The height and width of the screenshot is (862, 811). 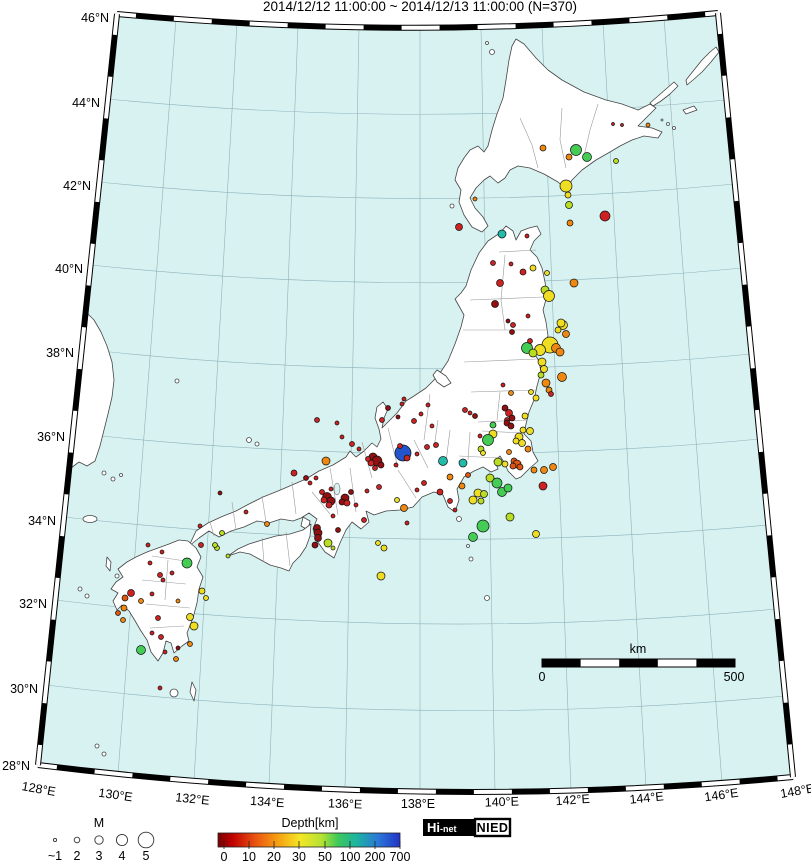 What do you see at coordinates (309, 840) in the screenshot?
I see `depth-colorbar` at bounding box center [309, 840].